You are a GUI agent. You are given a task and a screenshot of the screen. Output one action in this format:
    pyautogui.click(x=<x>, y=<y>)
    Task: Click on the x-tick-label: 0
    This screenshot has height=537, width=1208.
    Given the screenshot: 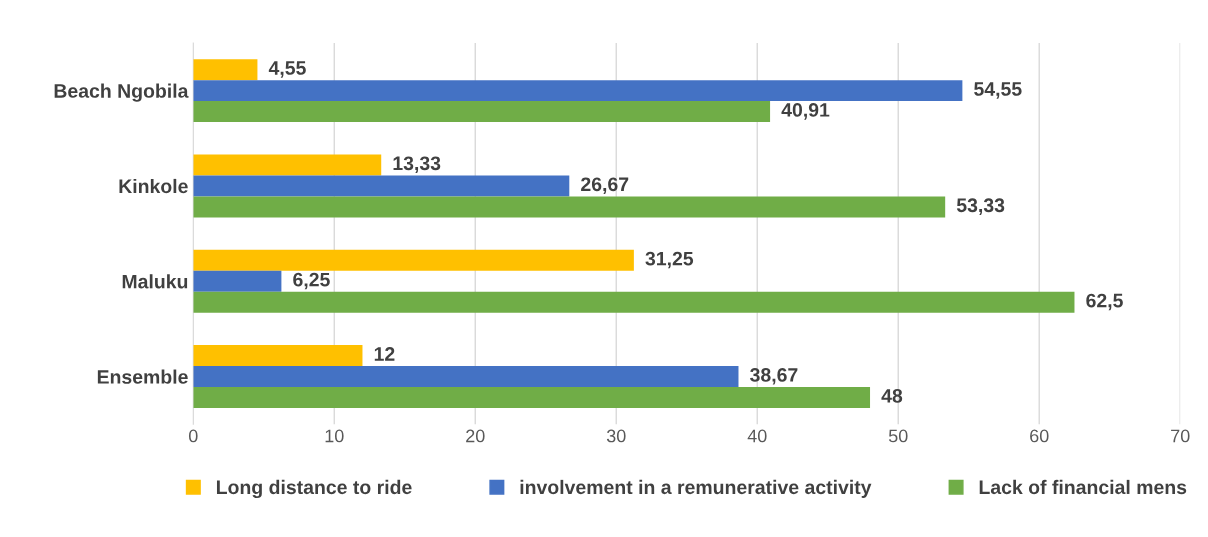 What is the action you would take?
    pyautogui.click(x=193, y=436)
    